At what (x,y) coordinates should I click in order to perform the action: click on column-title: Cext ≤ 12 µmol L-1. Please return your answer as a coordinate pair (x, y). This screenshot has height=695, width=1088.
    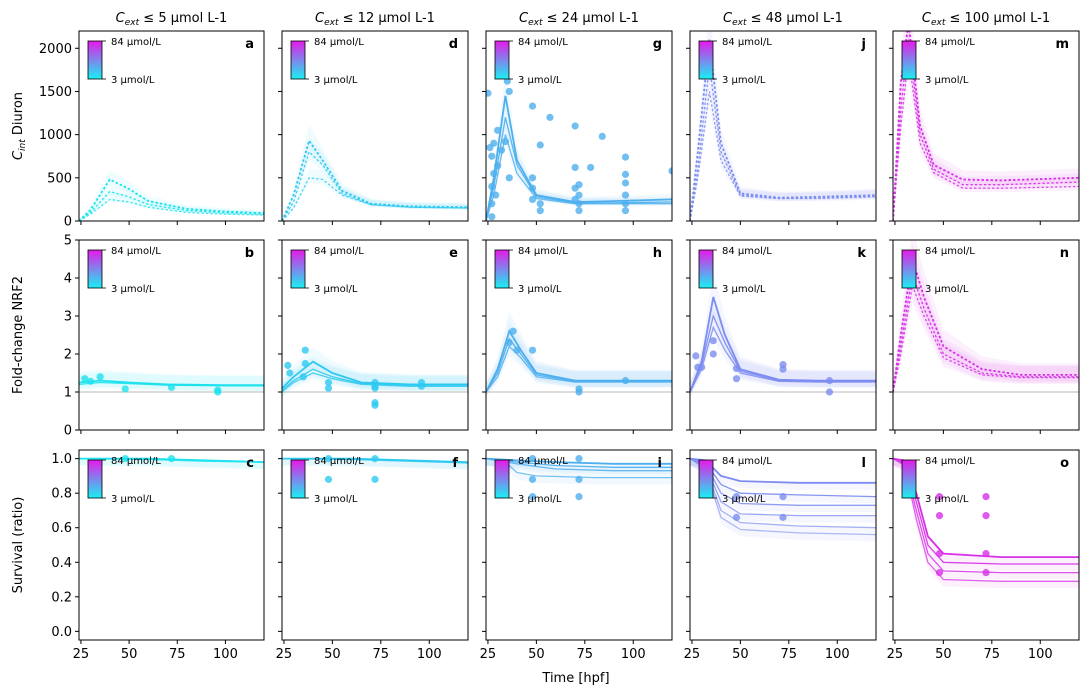
    Looking at the image, I should click on (375, 19).